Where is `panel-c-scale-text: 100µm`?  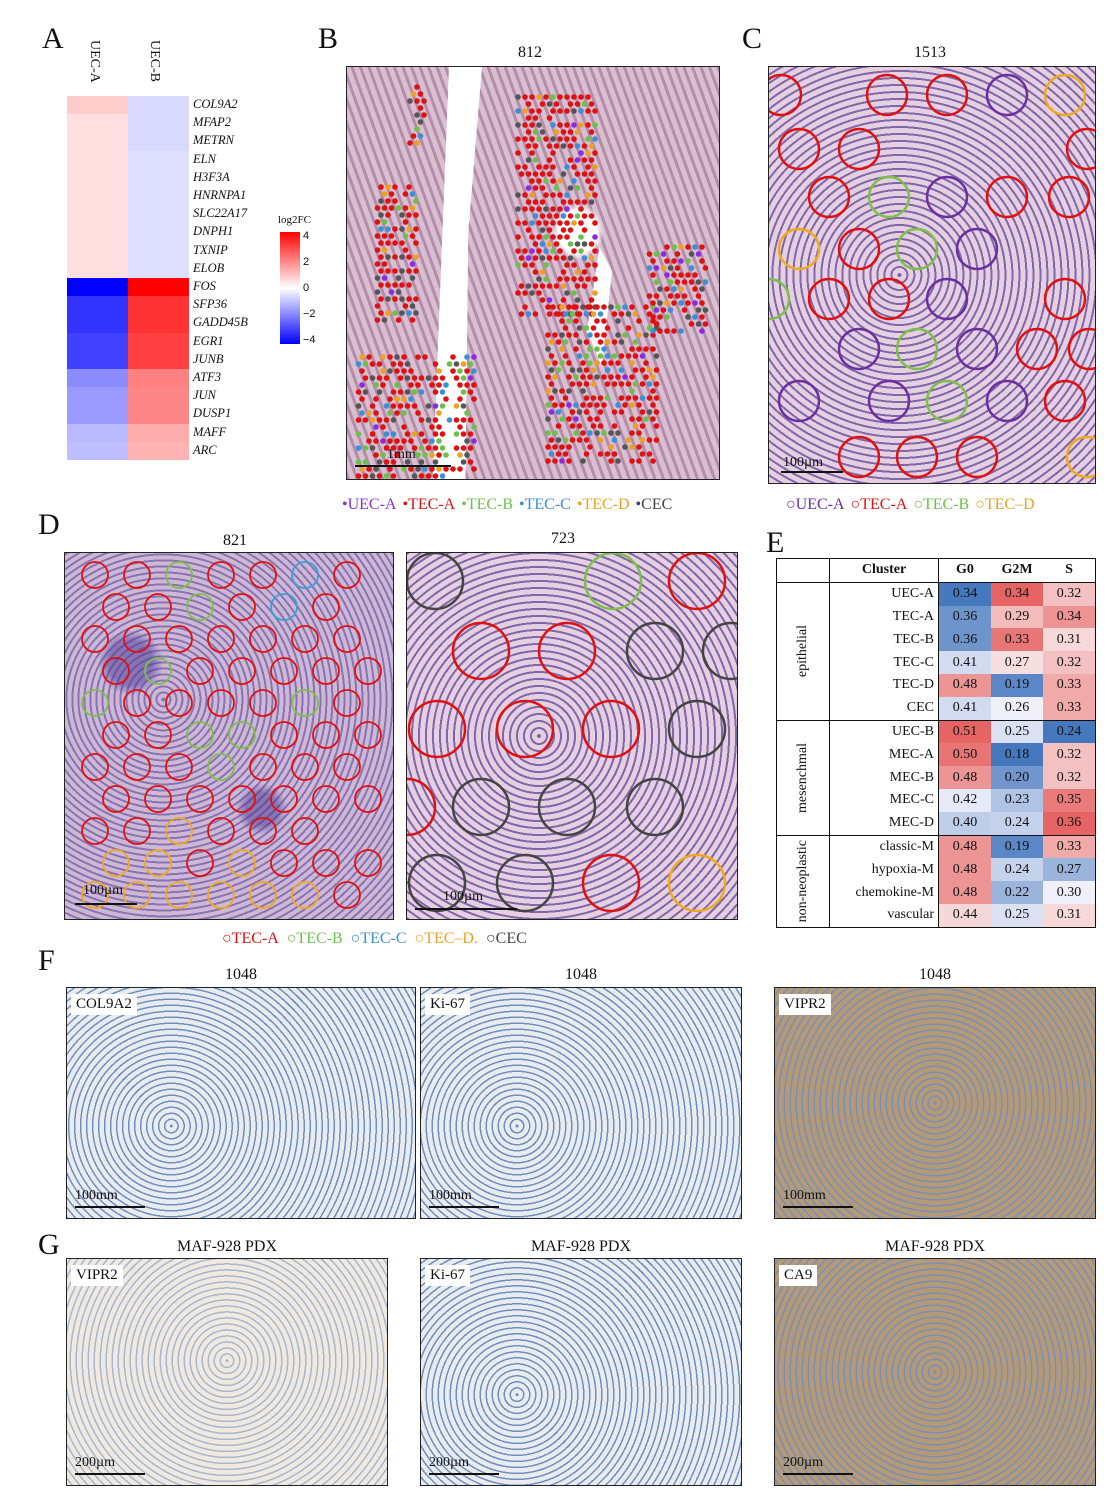 panel-c-scale-text: 100µm is located at coordinates (803, 462).